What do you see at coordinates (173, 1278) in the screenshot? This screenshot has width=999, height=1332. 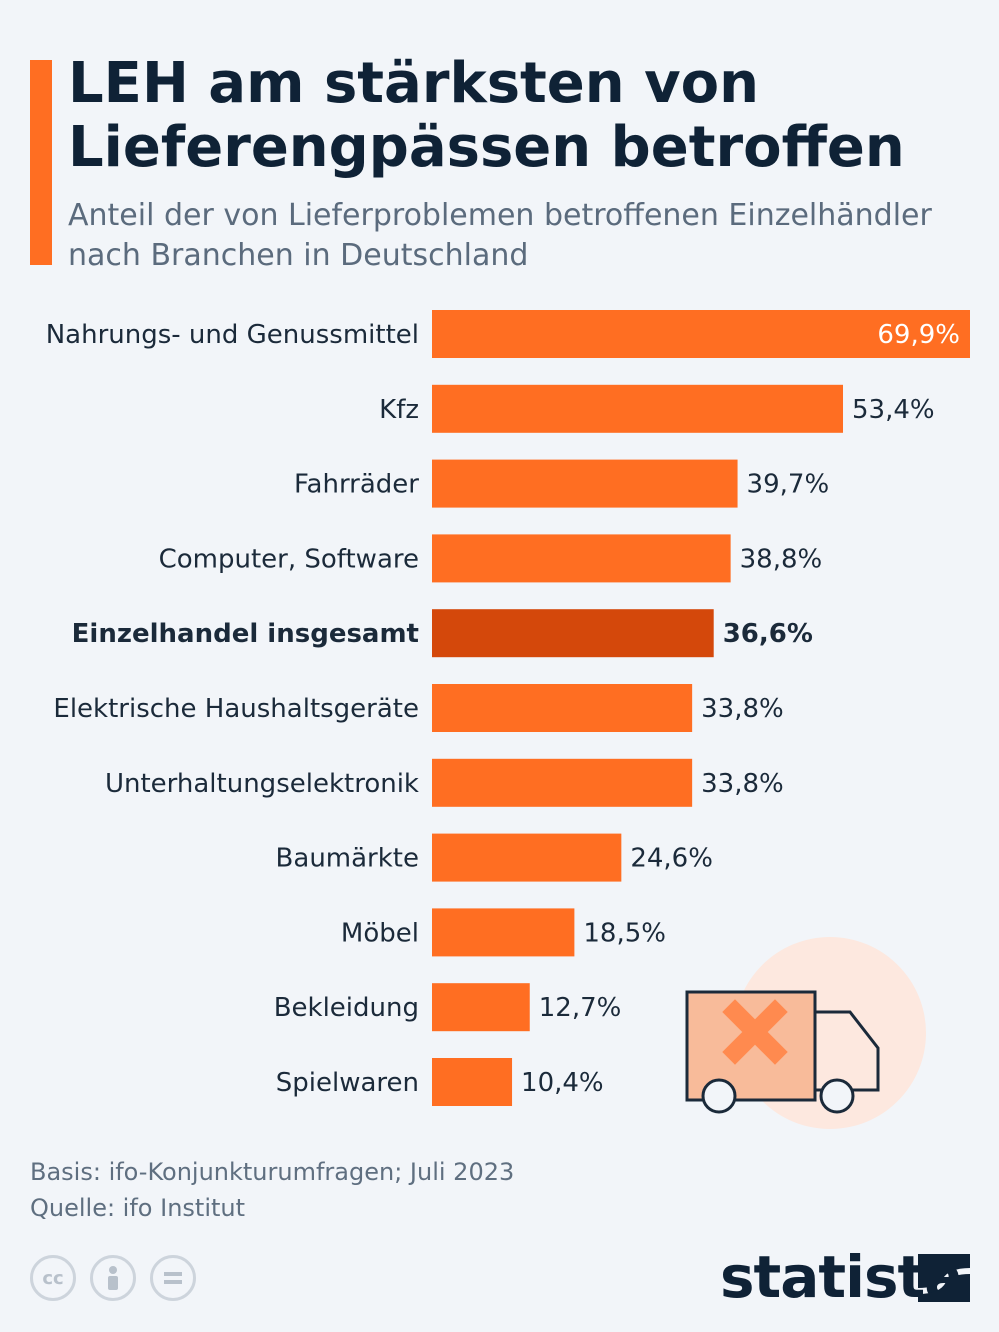 I see `no-derivatives-icon` at bounding box center [173, 1278].